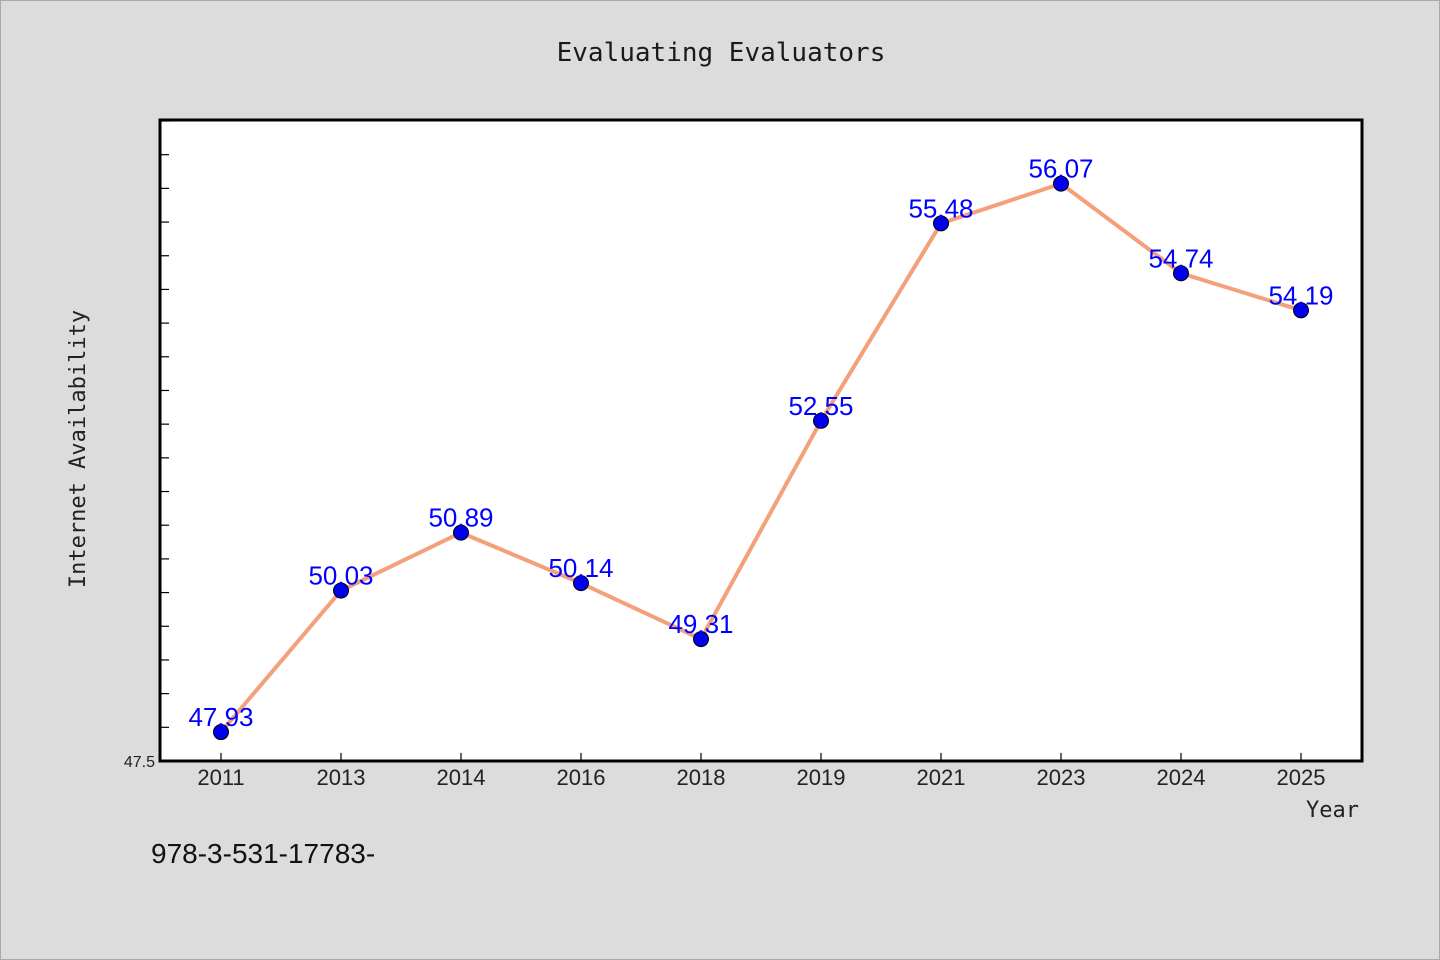 The image size is (1440, 960). I want to click on data-label: 52.55, so click(820, 406).